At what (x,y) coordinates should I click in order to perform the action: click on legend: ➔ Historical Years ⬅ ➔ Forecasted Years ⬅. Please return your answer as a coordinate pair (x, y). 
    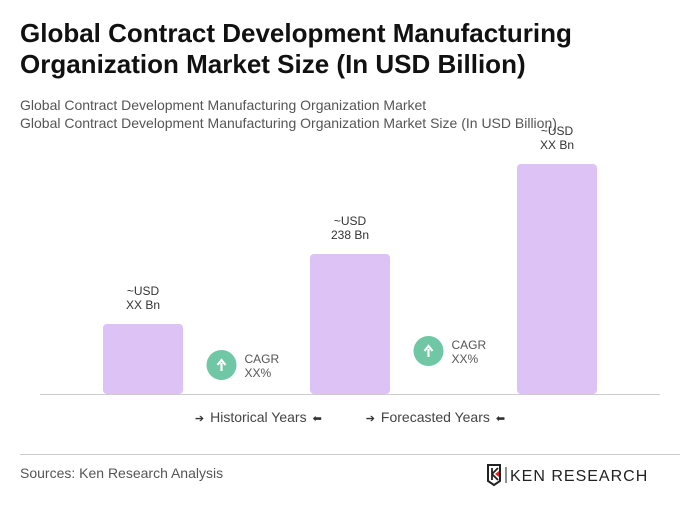
    Looking at the image, I should click on (350, 417).